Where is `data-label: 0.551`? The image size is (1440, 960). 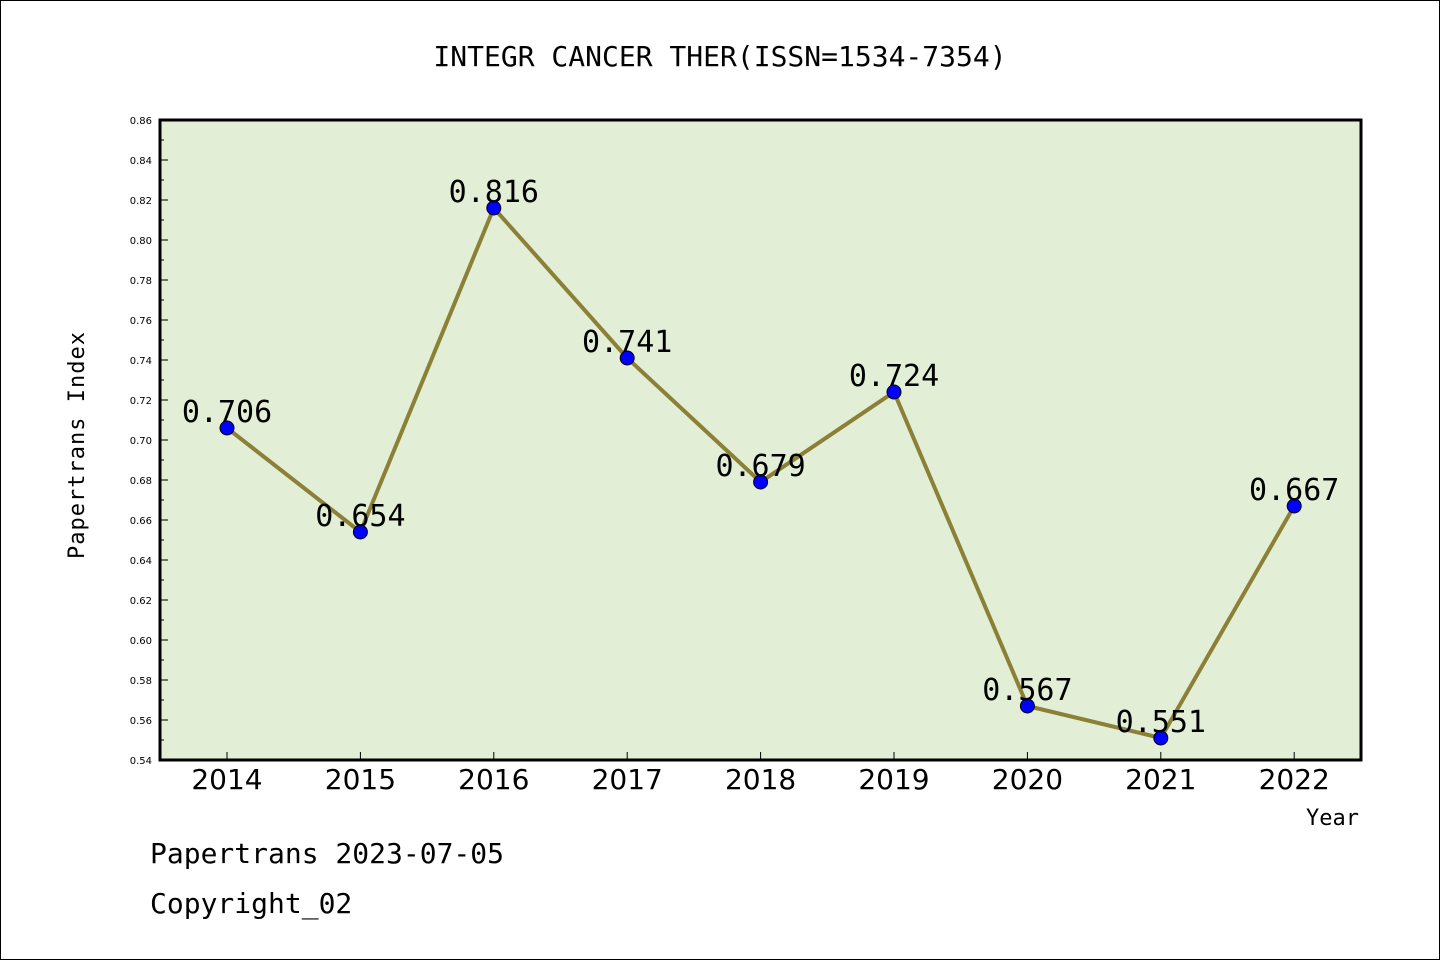
data-label: 0.551 is located at coordinates (1161, 722).